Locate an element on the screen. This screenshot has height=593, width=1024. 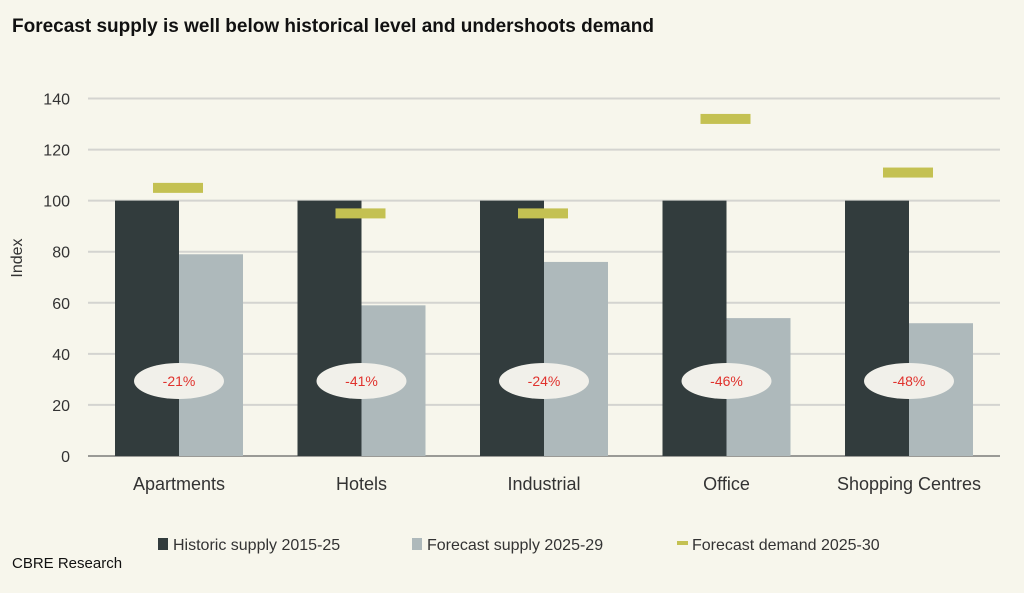
y-tick-label: 80 is located at coordinates (61, 253).